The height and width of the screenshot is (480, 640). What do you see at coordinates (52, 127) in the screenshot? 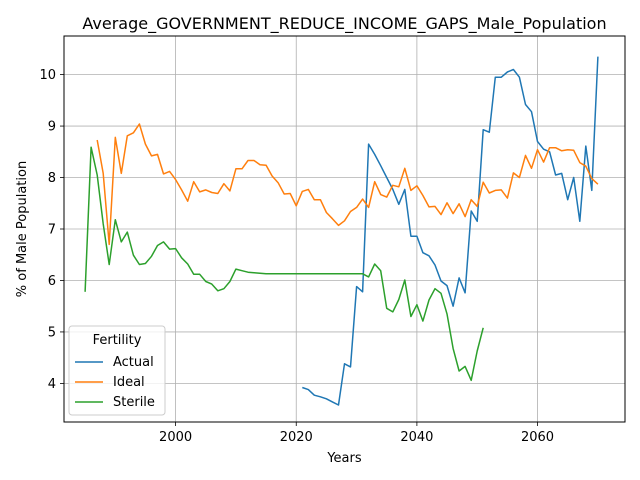
I see `y-tick-label-9: 9` at bounding box center [52, 127].